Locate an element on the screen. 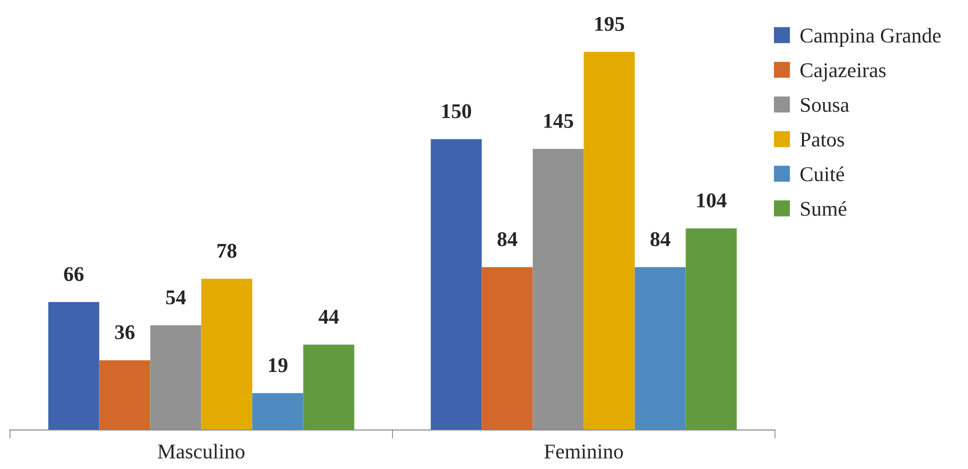  data-label: 150 is located at coordinates (457, 111).